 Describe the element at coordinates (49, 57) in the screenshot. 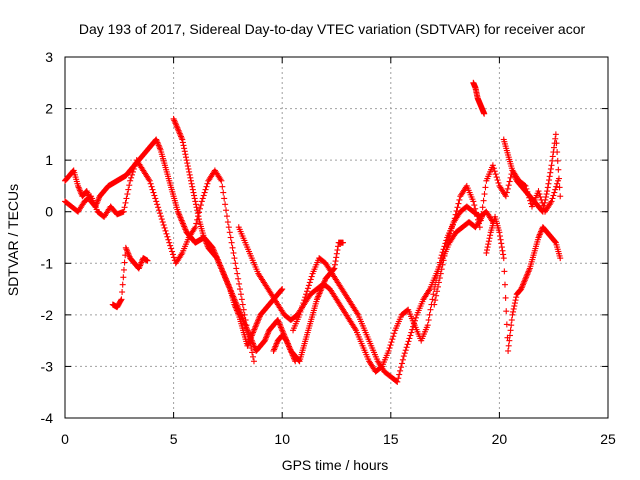

I see `y-tick-label: 3` at that location.